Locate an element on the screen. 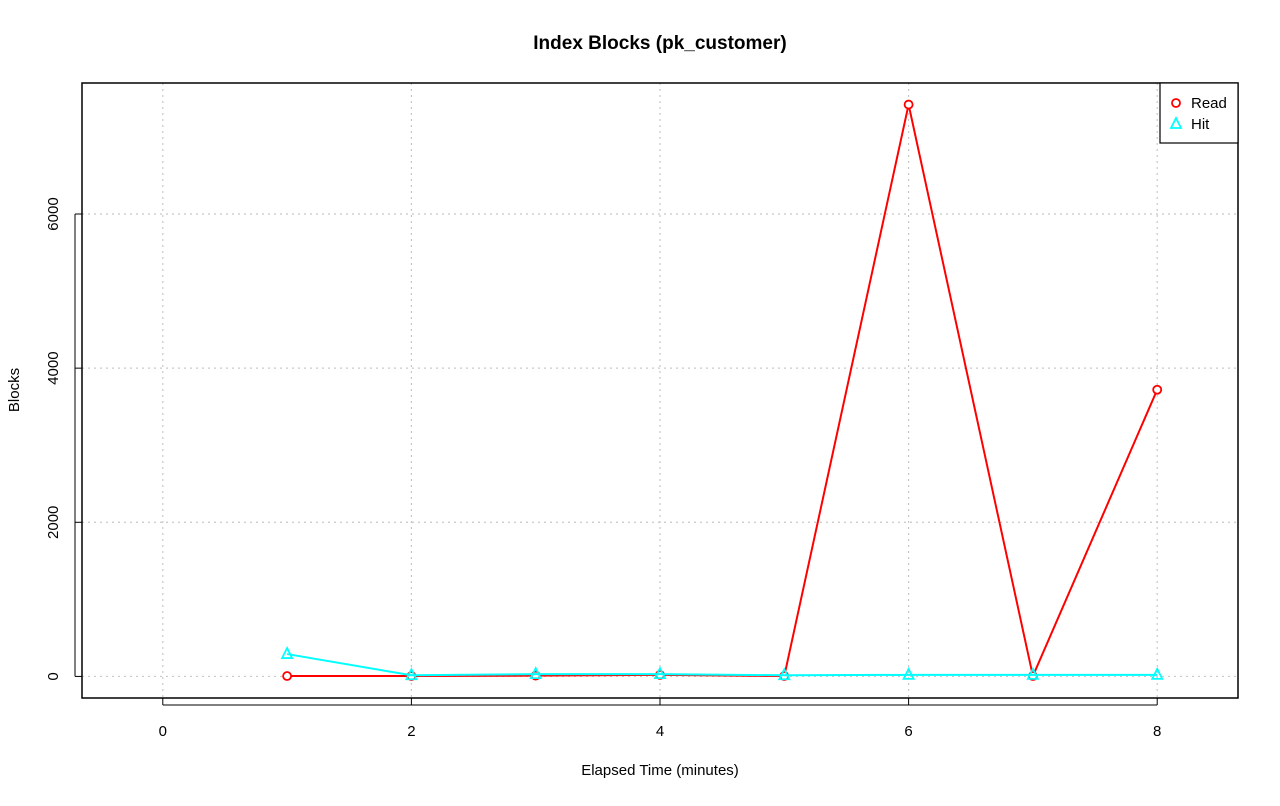 Image resolution: width=1280 pixels, height=806 pixels. y-tick-label: 4000 is located at coordinates (53, 367).